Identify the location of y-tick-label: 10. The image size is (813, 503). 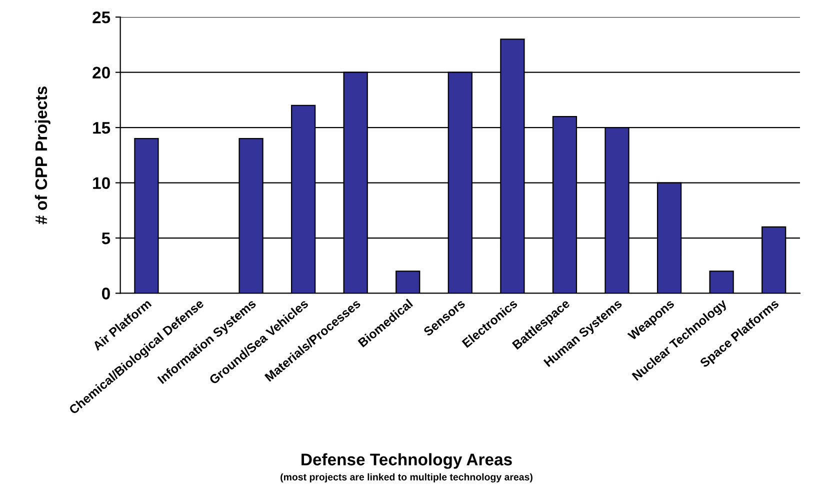
(101, 183).